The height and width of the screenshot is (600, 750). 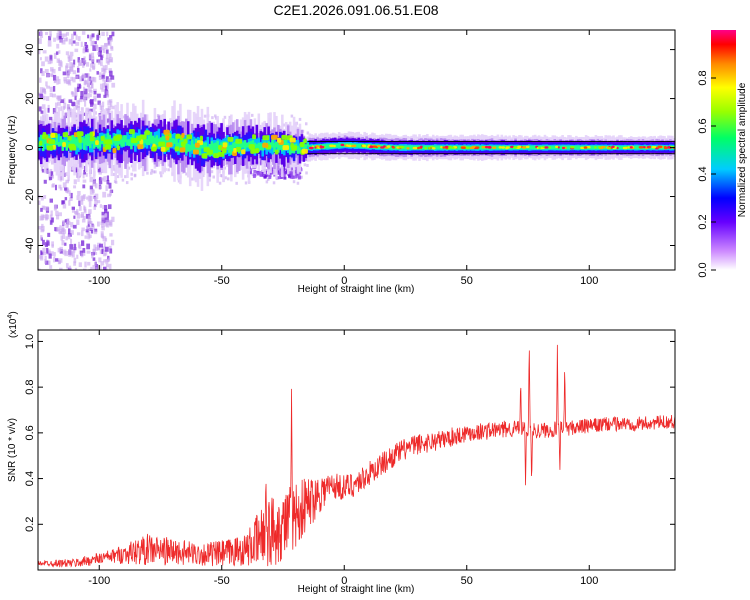 I want to click on spectrogram-xlabel: Height of straight line (km), so click(x=356, y=289).